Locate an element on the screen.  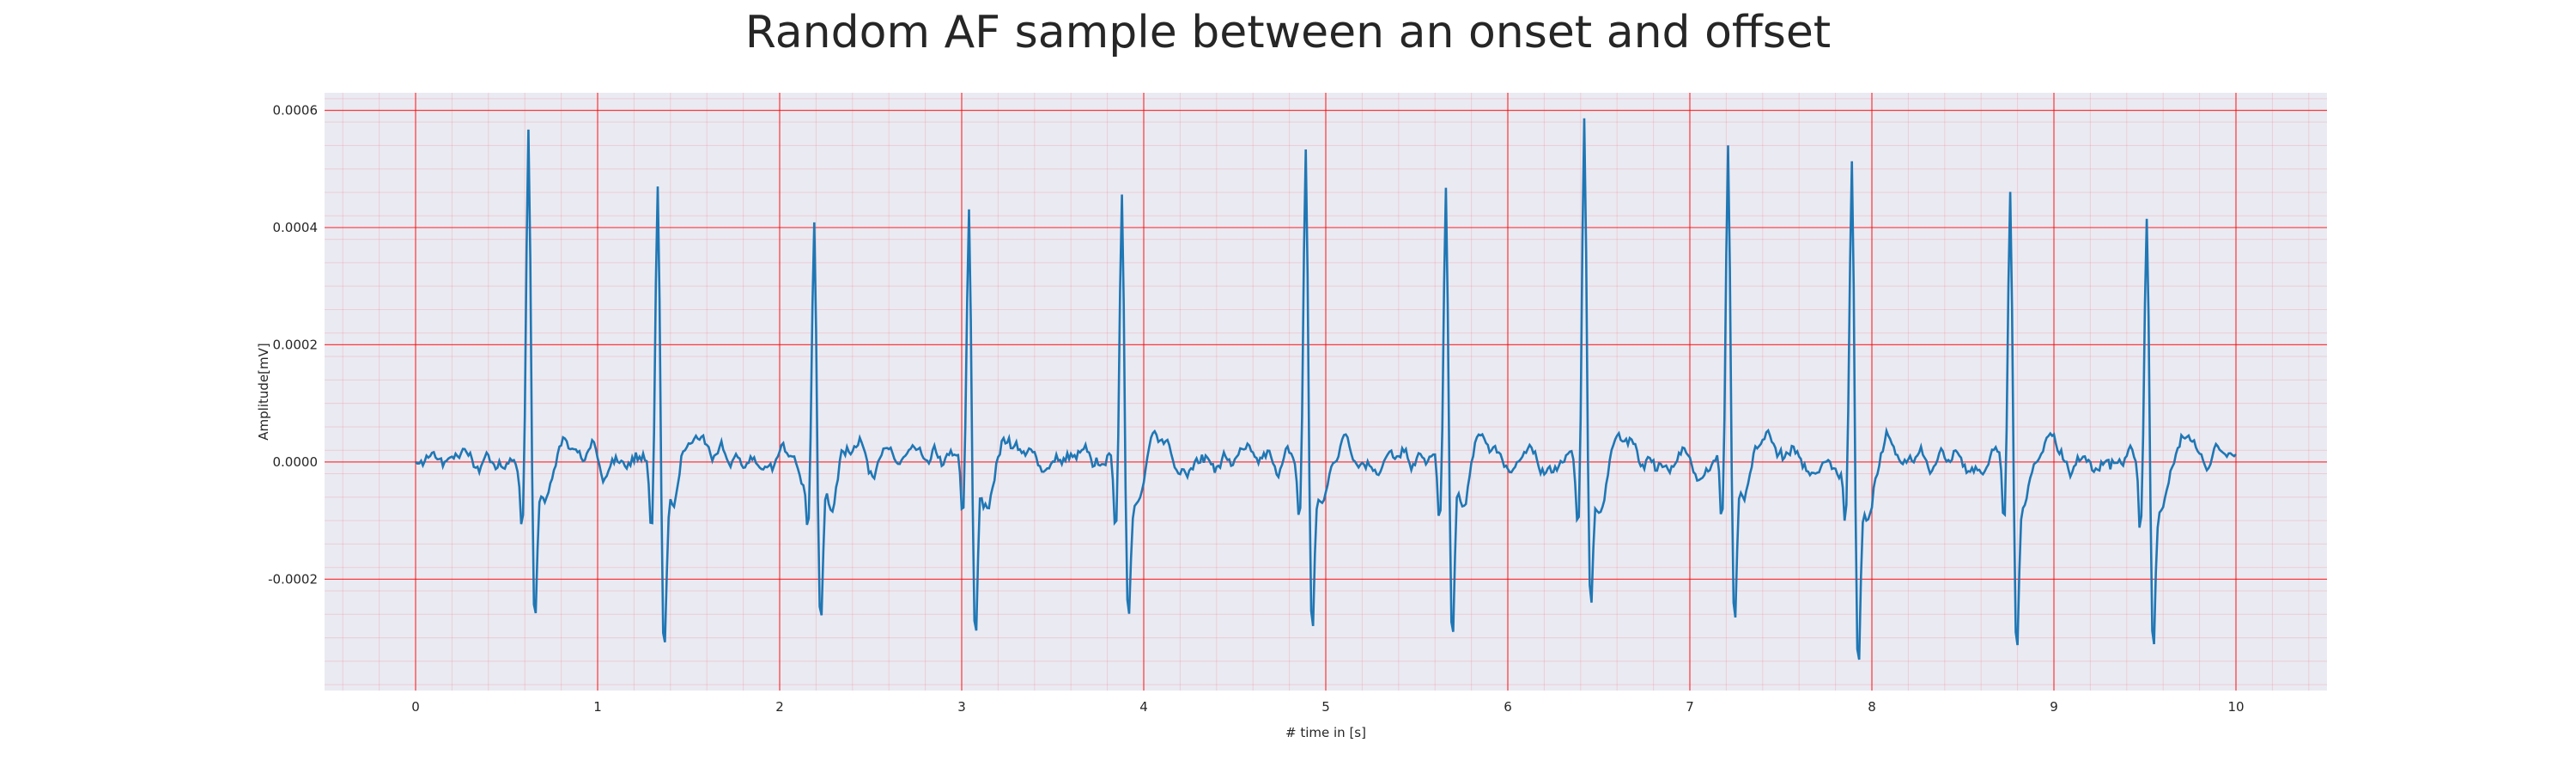
x-tick-label: 5 is located at coordinates (1325, 707).